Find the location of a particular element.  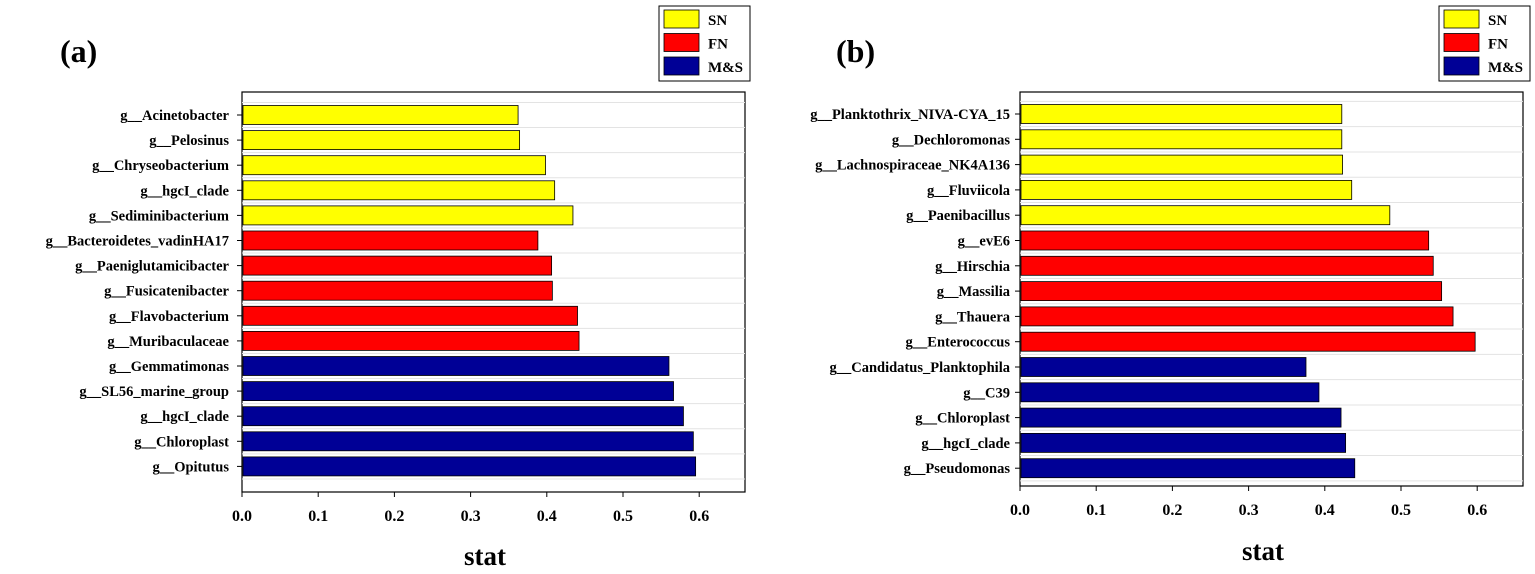

category-label: g__Paeniglutamicibacter is located at coordinates (152, 267).